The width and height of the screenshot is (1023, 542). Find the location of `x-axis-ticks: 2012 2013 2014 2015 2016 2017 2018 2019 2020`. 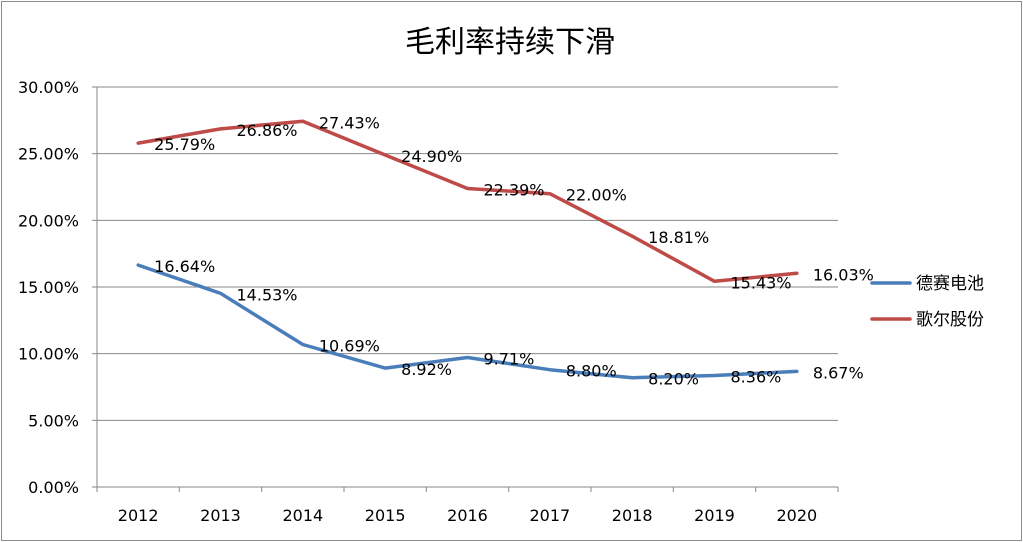

x-axis-ticks: 2012 2013 2014 2015 2016 2017 2018 2019 2020 is located at coordinates (467, 515).